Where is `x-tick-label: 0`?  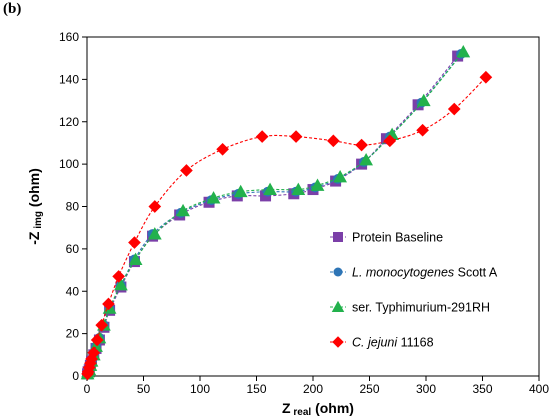
x-tick-label: 0 is located at coordinates (87, 389).